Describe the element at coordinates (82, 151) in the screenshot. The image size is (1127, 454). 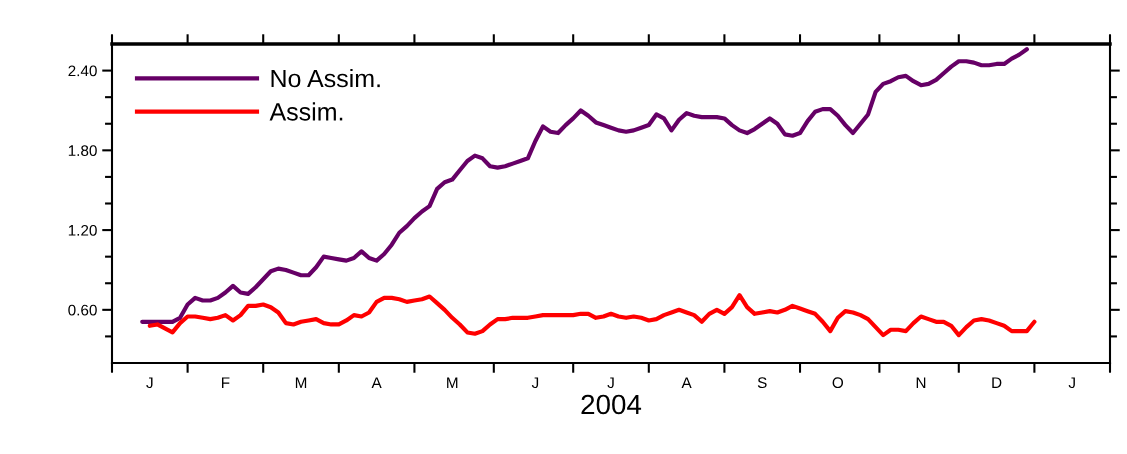
I see `y-tick-label: 1.80` at that location.